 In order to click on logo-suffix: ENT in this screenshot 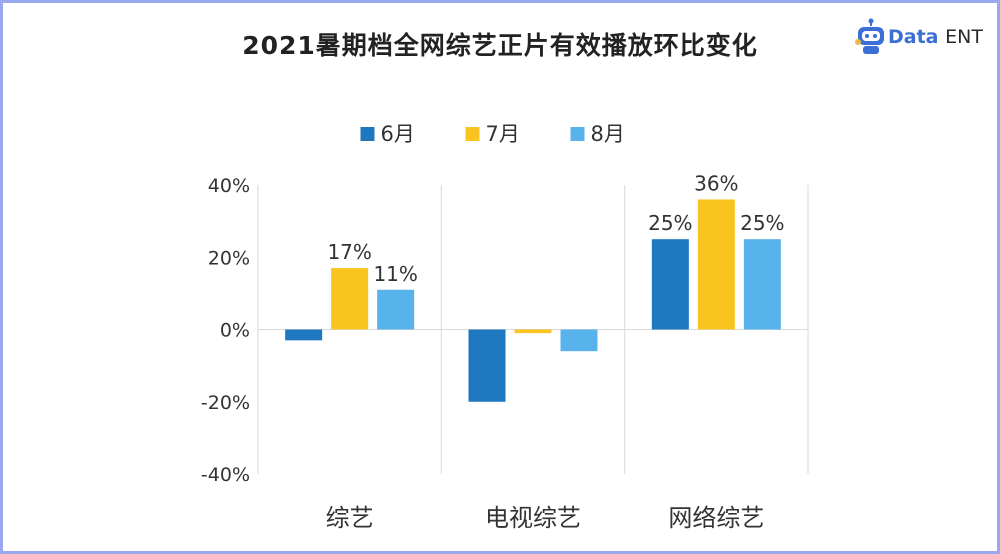, I will do `click(964, 37)`.